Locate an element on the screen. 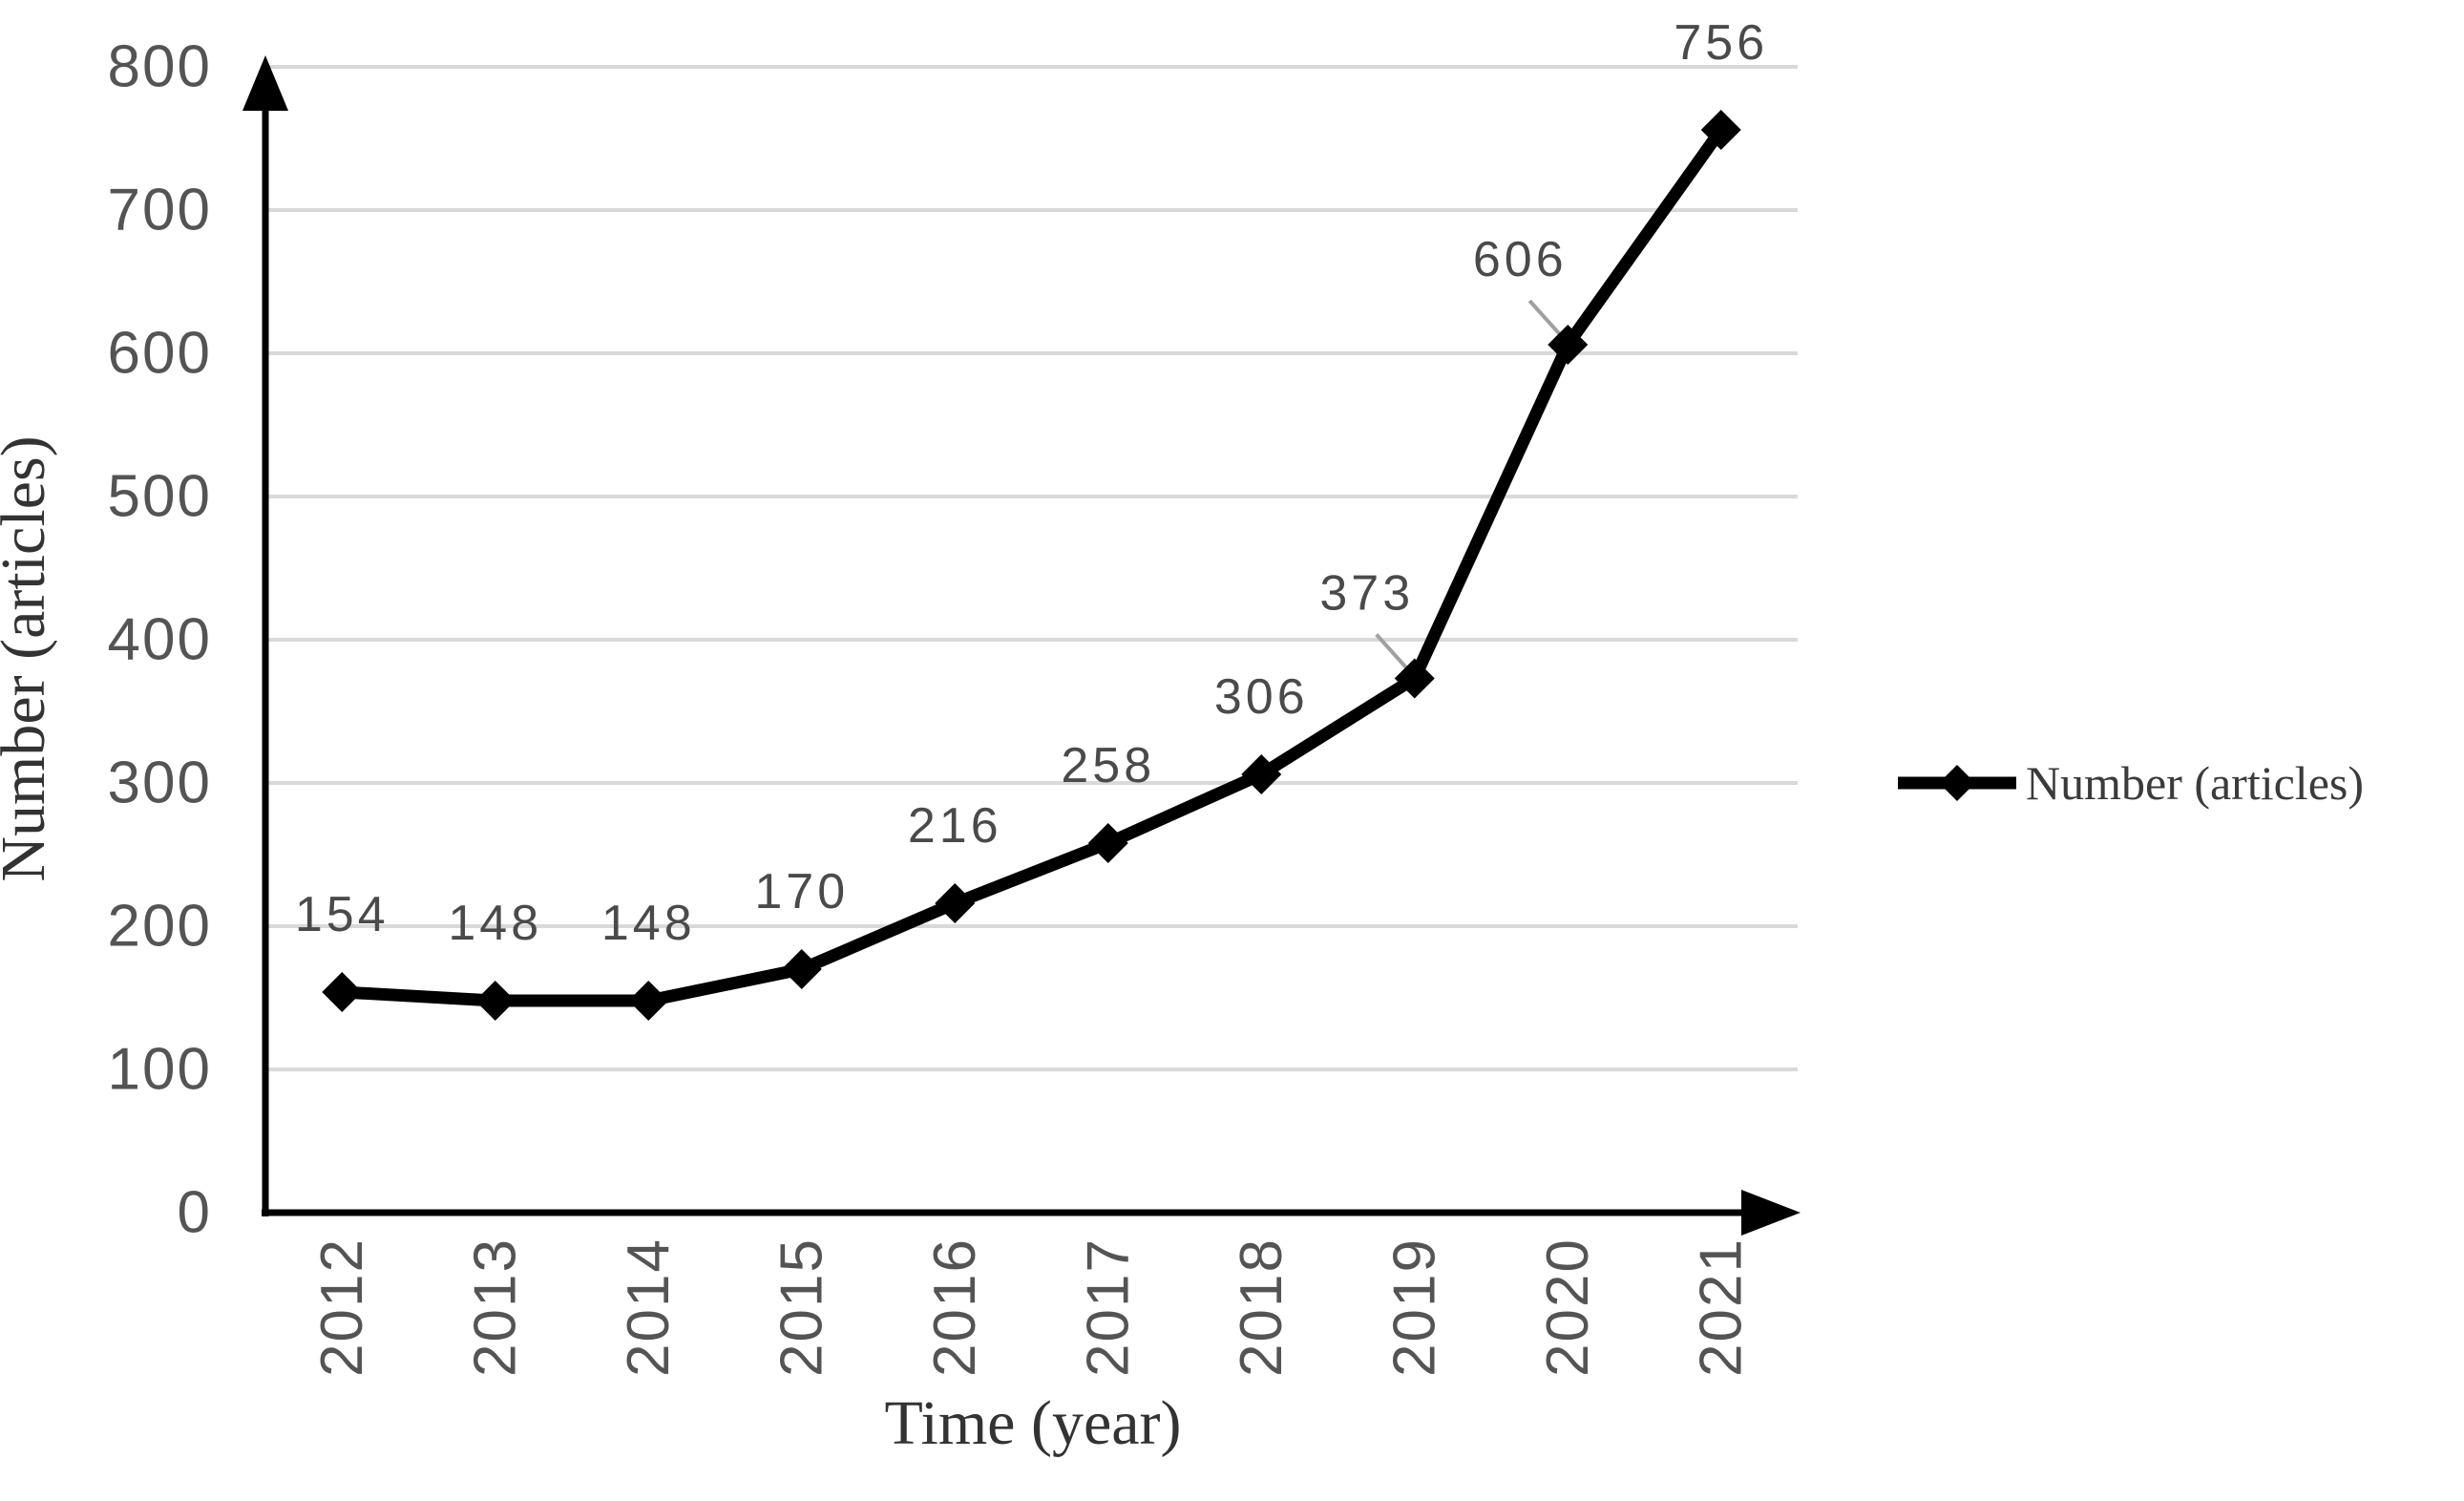 This screenshot has height=1501, width=2464. x-tick-label: 2021 is located at coordinates (1721, 1307).